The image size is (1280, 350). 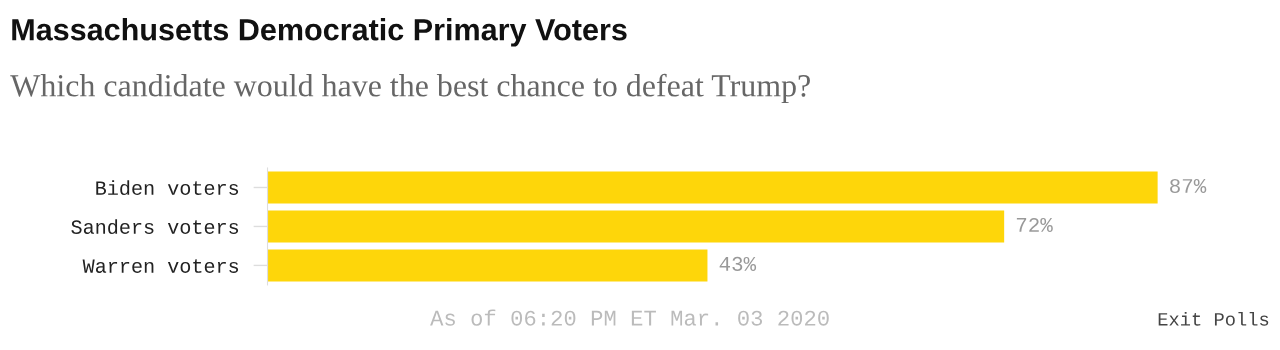 What do you see at coordinates (410, 88) in the screenshot?
I see `chart-subtitle: Which candidate would have the best chance to defeat Trump?` at bounding box center [410, 88].